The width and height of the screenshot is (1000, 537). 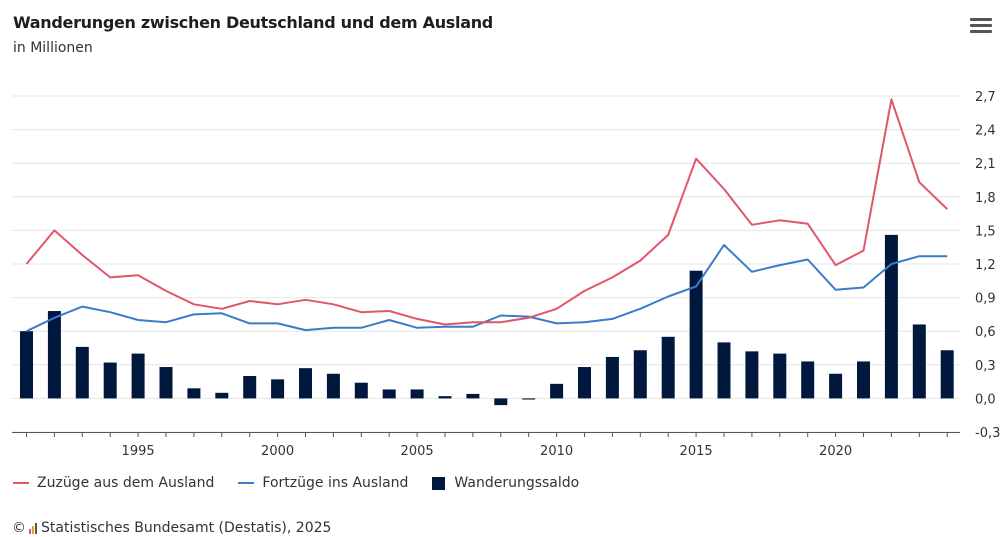 I want to click on saldo-bar-2003, so click(x=361, y=390).